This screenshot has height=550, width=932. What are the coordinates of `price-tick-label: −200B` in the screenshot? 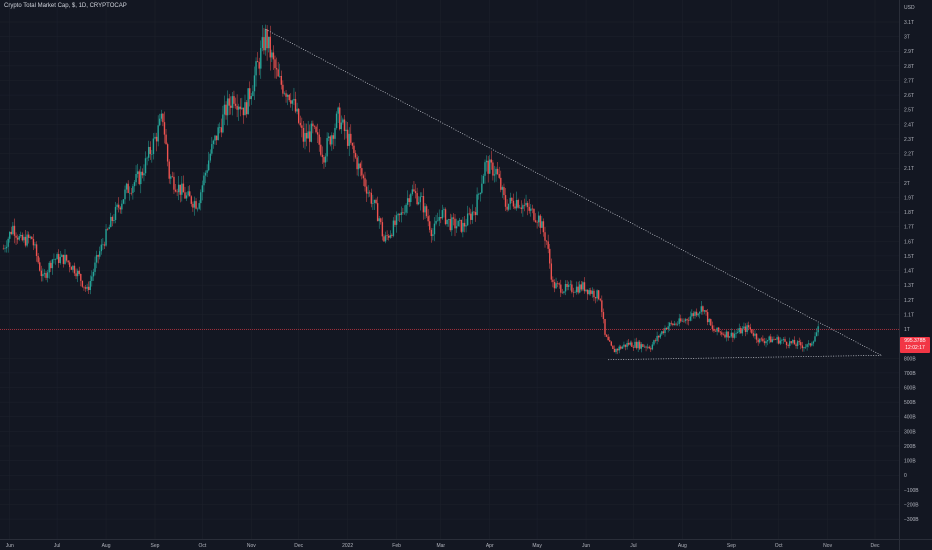 It's located at (911, 505).